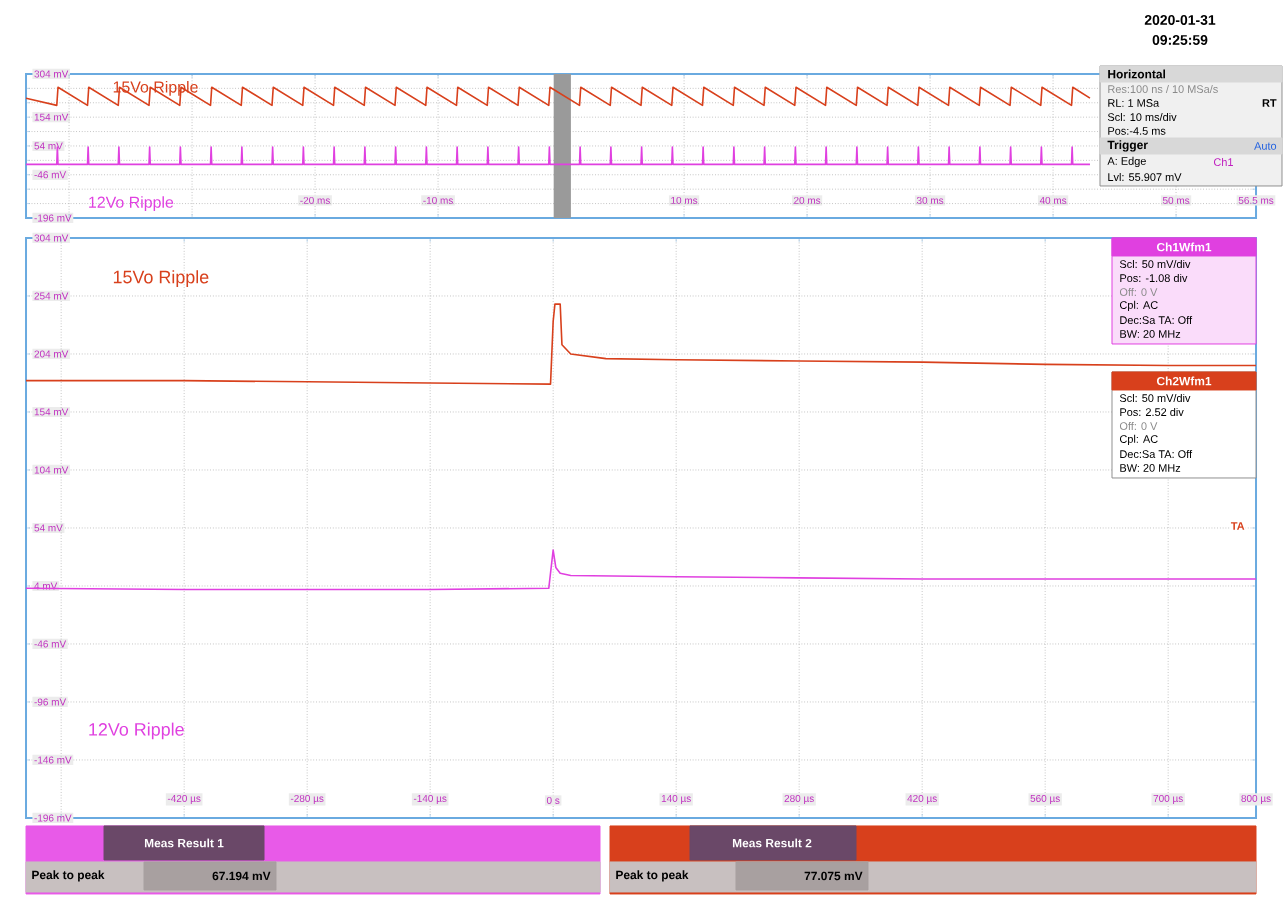  Describe the element at coordinates (641, 344) in the screenshot. I see `line-series` at that location.